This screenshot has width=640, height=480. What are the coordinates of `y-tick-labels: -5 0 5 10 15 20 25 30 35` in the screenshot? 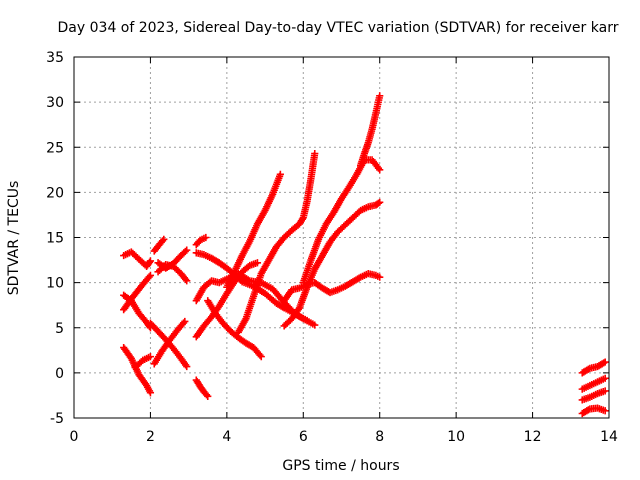 It's located at (55, 238).